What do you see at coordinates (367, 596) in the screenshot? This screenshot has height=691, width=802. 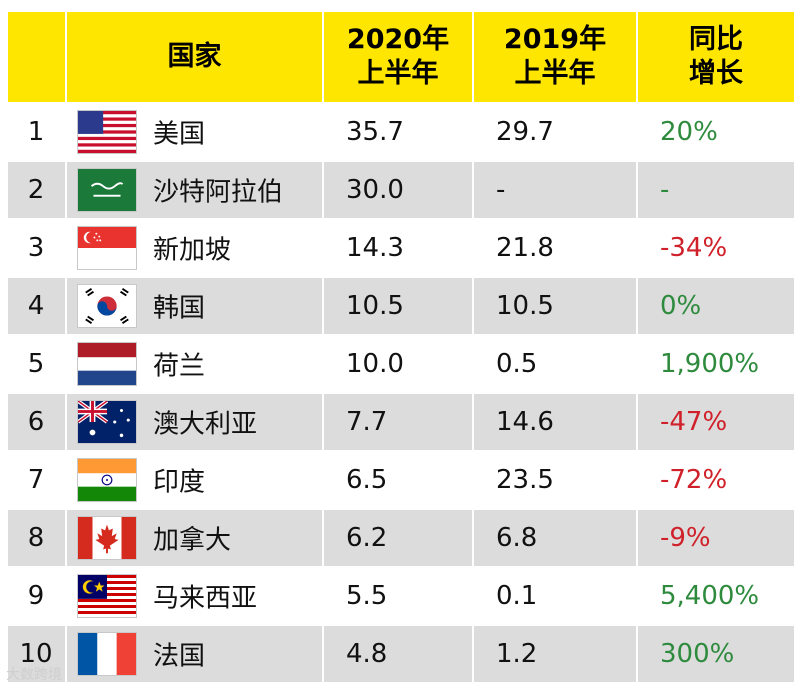 I see `value-2020: 5.5` at bounding box center [367, 596].